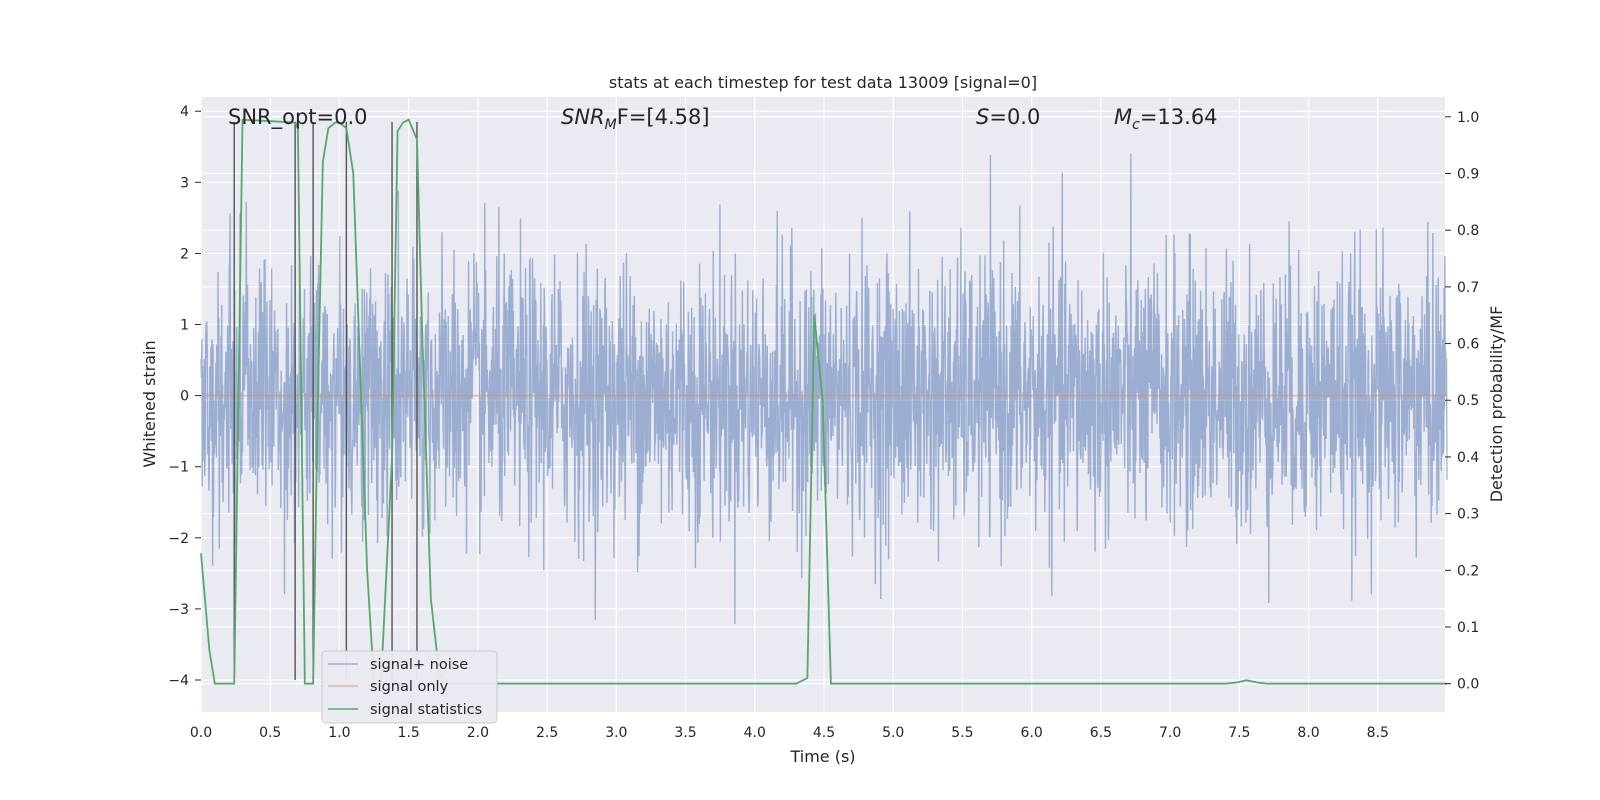 This screenshot has height=800, width=1600. What do you see at coordinates (409, 733) in the screenshot?
I see `x-tick-label: 1.5` at bounding box center [409, 733].